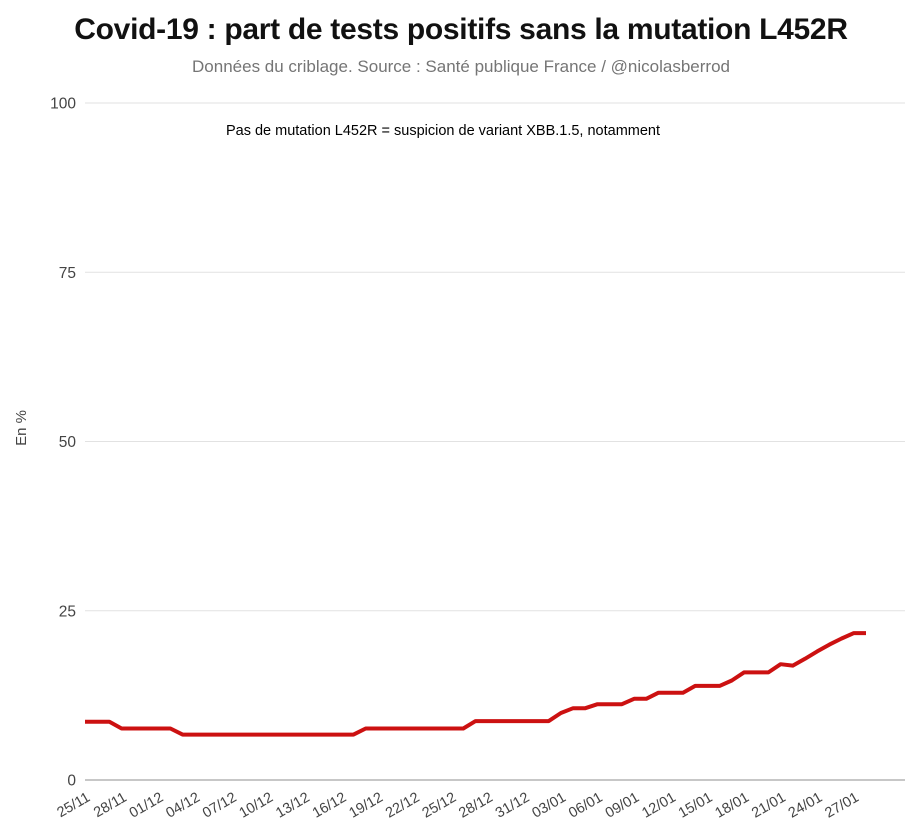  Describe the element at coordinates (439, 806) in the screenshot. I see `x-tick-label: 25/12` at that location.